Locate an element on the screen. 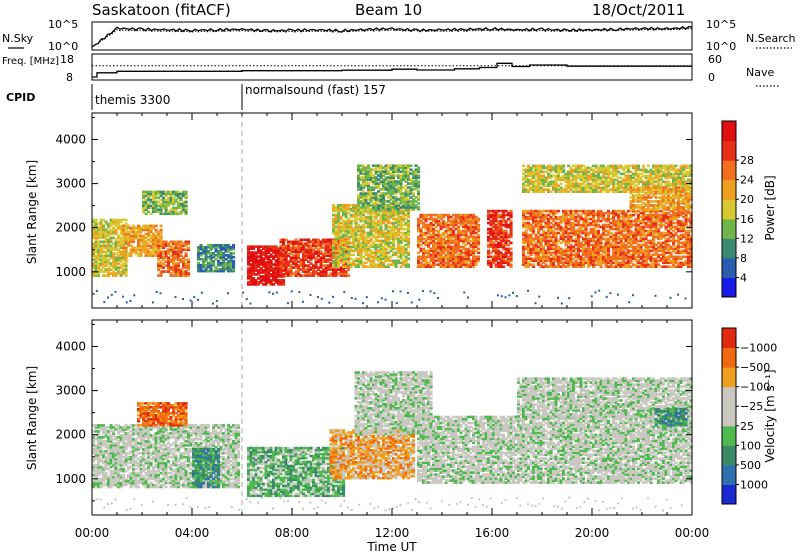 Image resolution: width=800 pixels, height=554 pixels. noise-sky-series is located at coordinates (392, 36).